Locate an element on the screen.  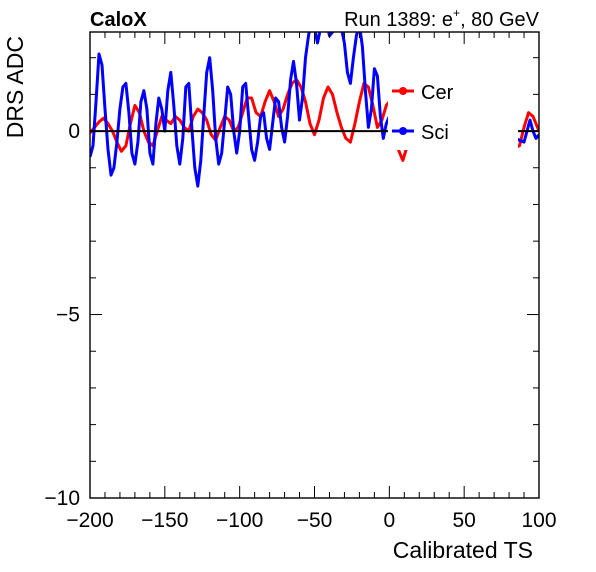
x-axis-title: Calibrated TS is located at coordinates (463, 550).